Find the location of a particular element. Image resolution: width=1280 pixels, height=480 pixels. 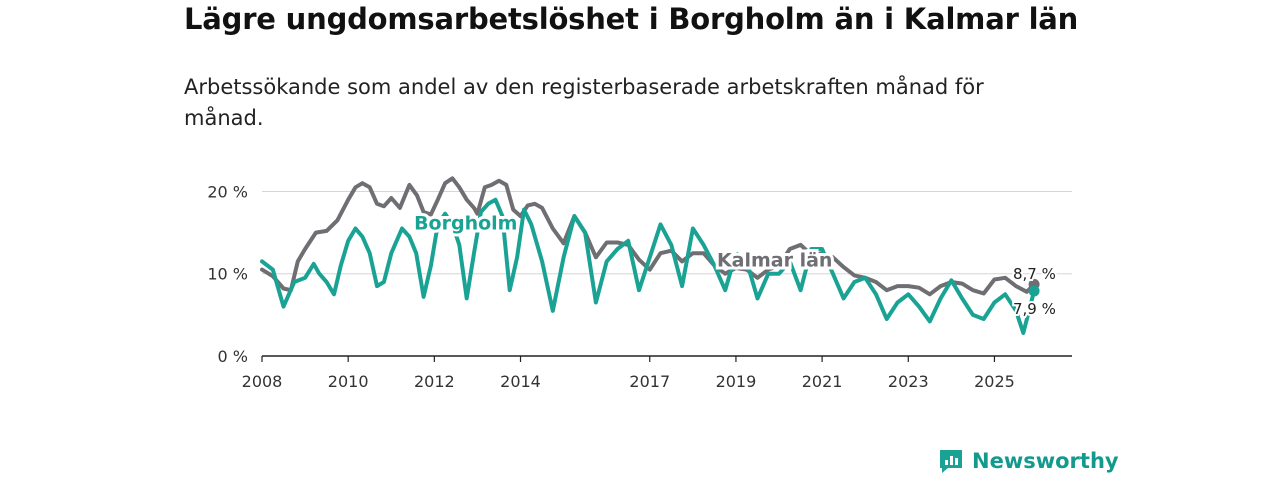

end-value-label: 8,7 % is located at coordinates (1034, 274).